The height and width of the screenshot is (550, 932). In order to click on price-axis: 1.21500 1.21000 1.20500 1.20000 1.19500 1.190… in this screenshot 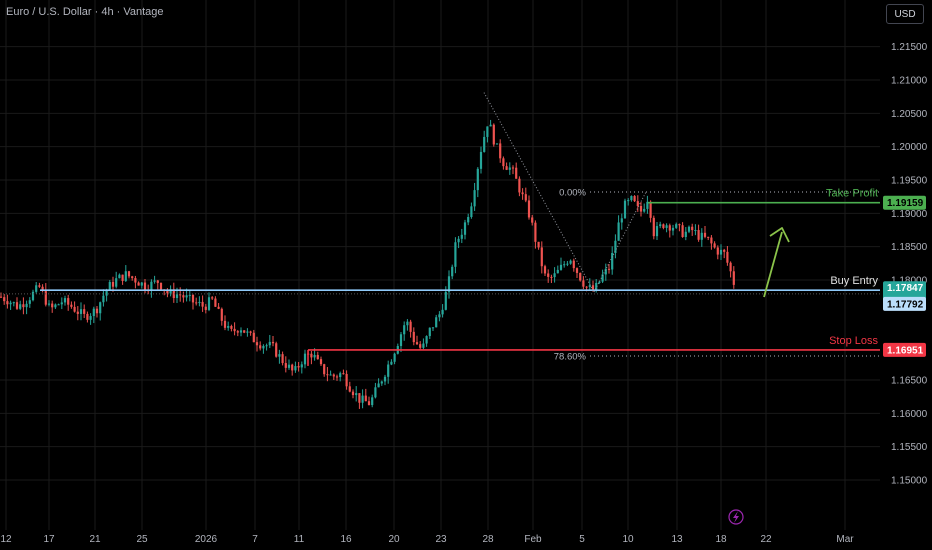, I will do `click(909, 264)`.